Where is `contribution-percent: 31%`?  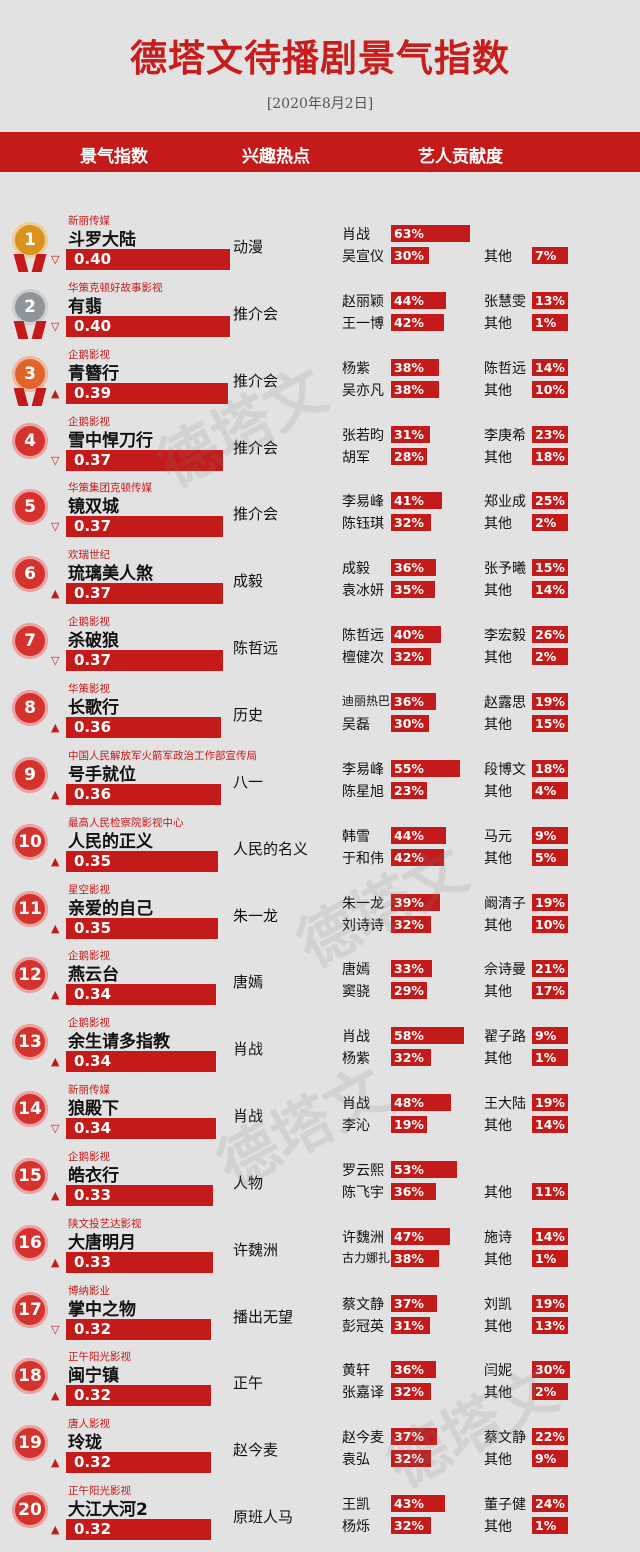 contribution-percent: 31% is located at coordinates (409, 1325).